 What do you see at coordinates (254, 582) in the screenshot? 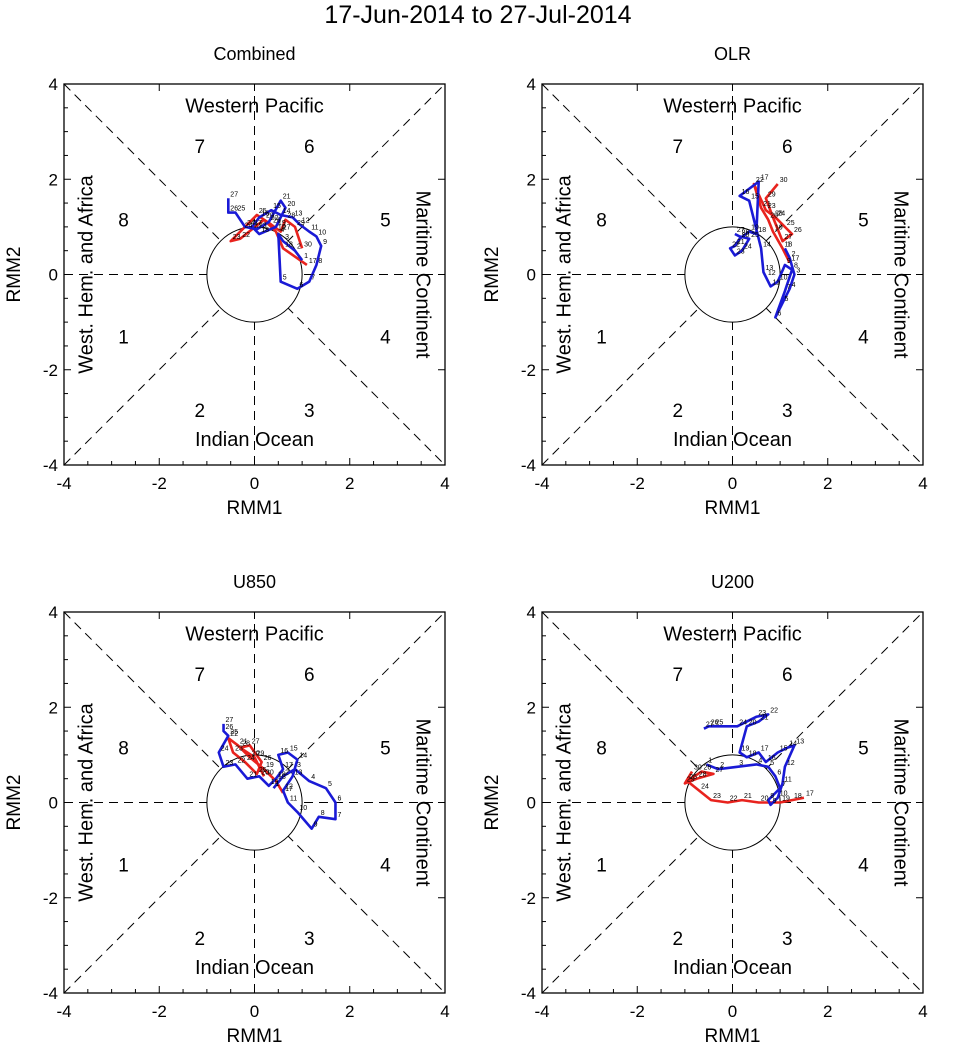
I see `panel-title: U850` at bounding box center [254, 582].